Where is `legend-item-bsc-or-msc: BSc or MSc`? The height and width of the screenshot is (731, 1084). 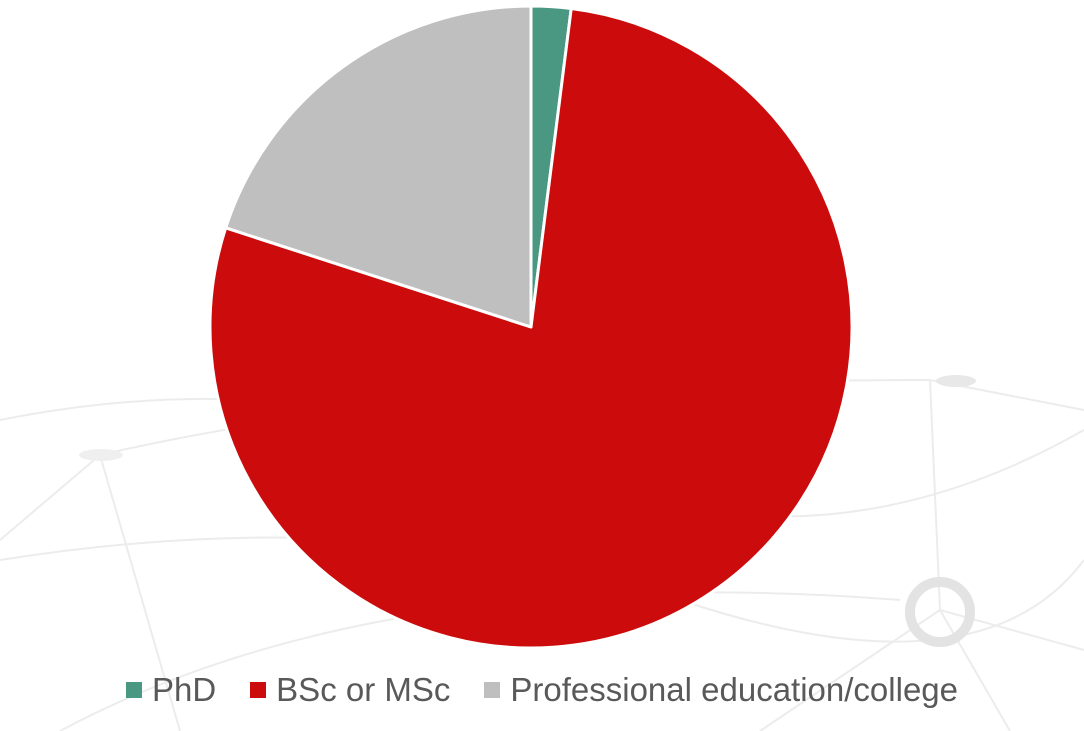 legend-item-bsc-or-msc: BSc or MSc is located at coordinates (350, 690).